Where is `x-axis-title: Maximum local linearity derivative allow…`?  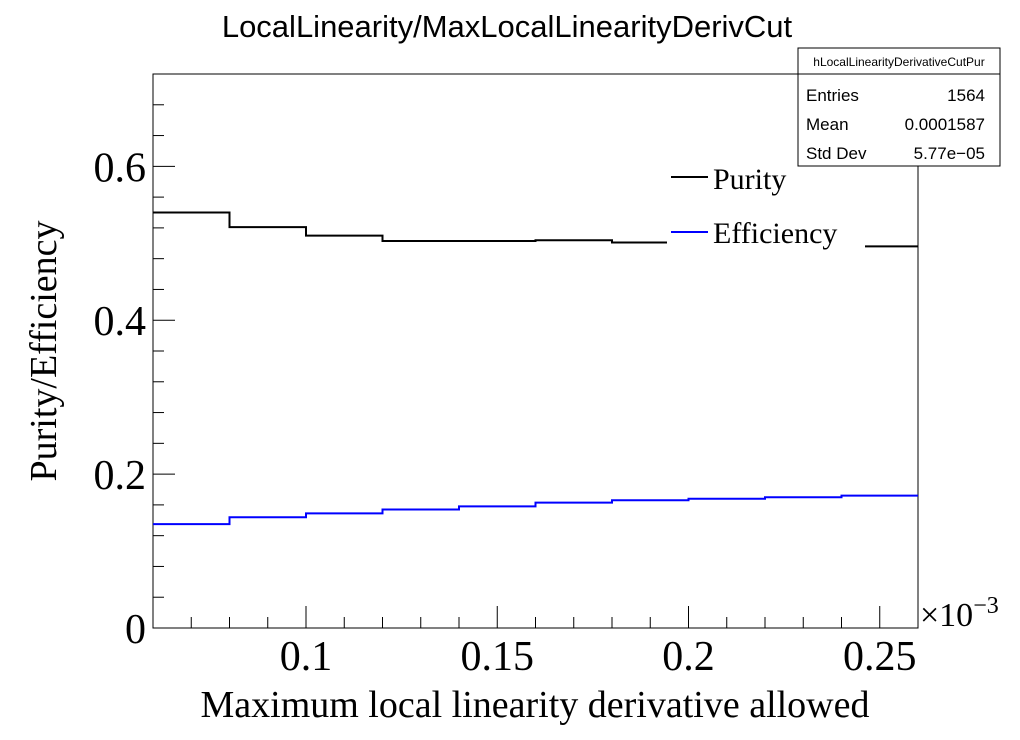
x-axis-title: Maximum local linearity derivative allow… is located at coordinates (534, 705).